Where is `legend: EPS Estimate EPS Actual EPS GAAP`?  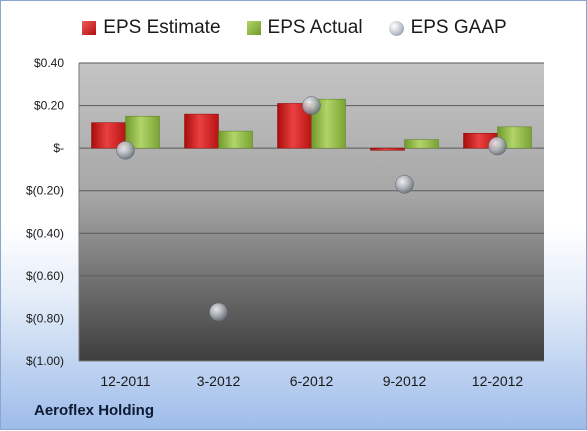 legend: EPS Estimate EPS Actual EPS GAAP is located at coordinates (294, 28).